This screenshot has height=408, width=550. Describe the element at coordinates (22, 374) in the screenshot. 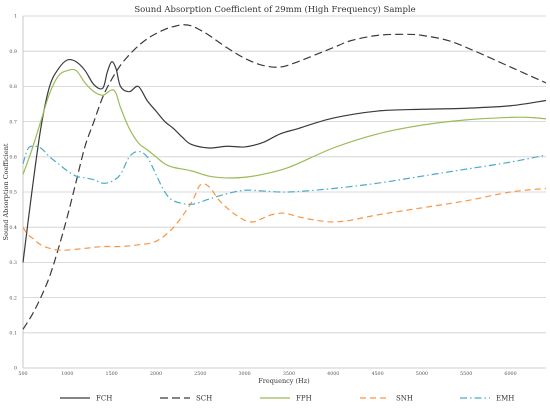

I see `x-tick-label: 500` at that location.